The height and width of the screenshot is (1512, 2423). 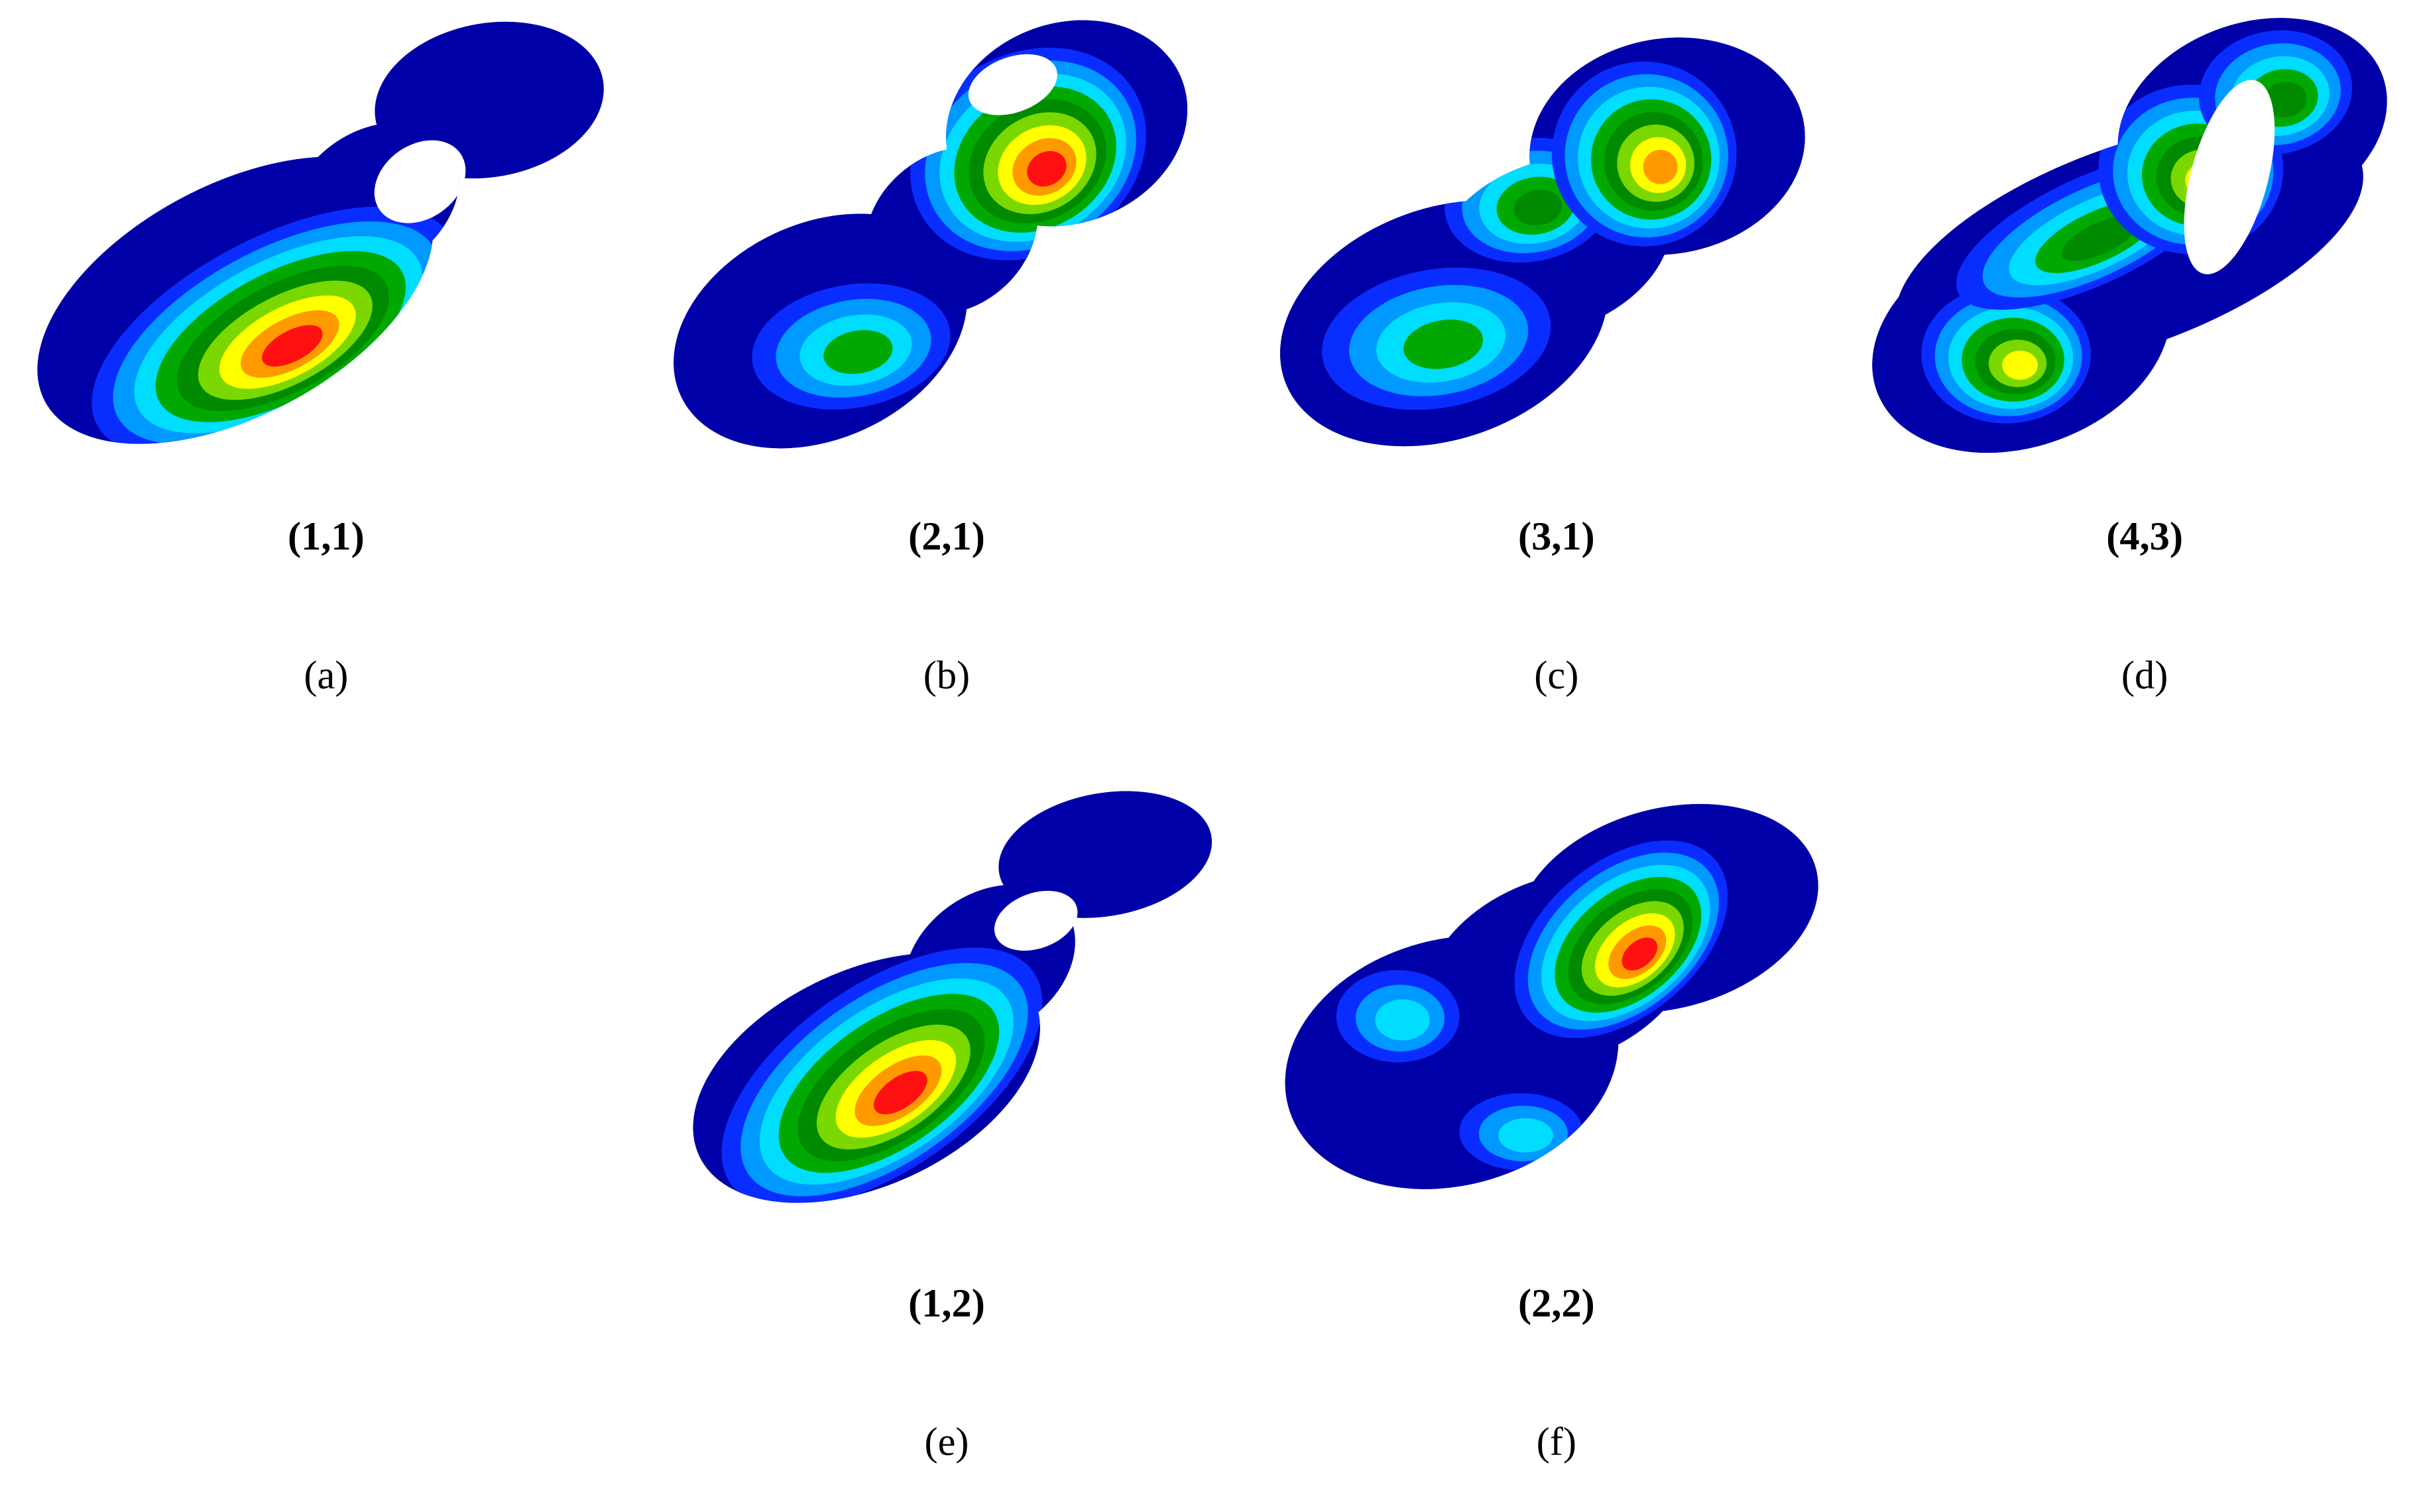 I want to click on panel-label: (a), so click(x=326, y=675).